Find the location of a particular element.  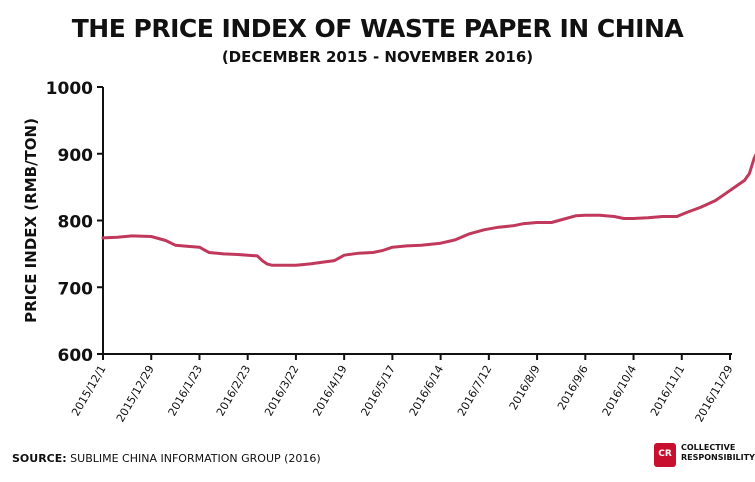

chart-title: THE PRICE INDEX OF WASTE PAPER IN CHINA is located at coordinates (377, 28).